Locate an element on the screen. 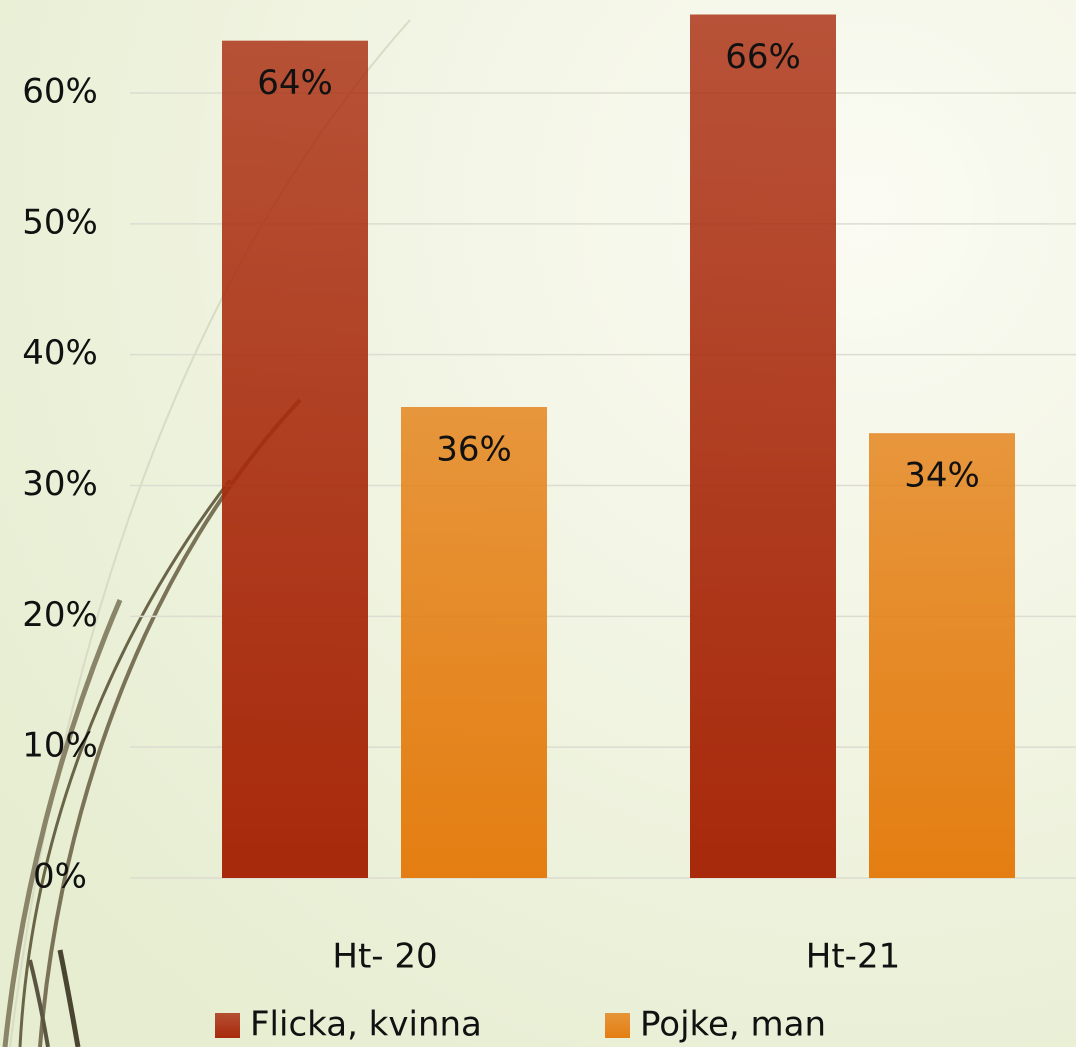 The image size is (1076, 1047). legend-label: Pojke, man is located at coordinates (733, 1025).